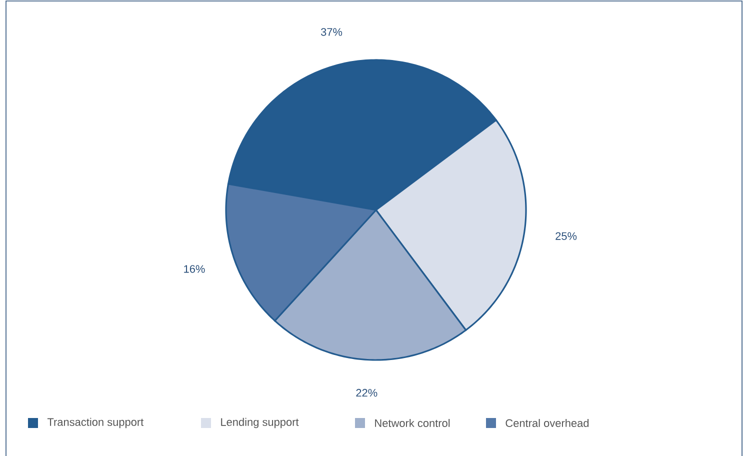  I want to click on legend-label: Lending support, so click(260, 423).